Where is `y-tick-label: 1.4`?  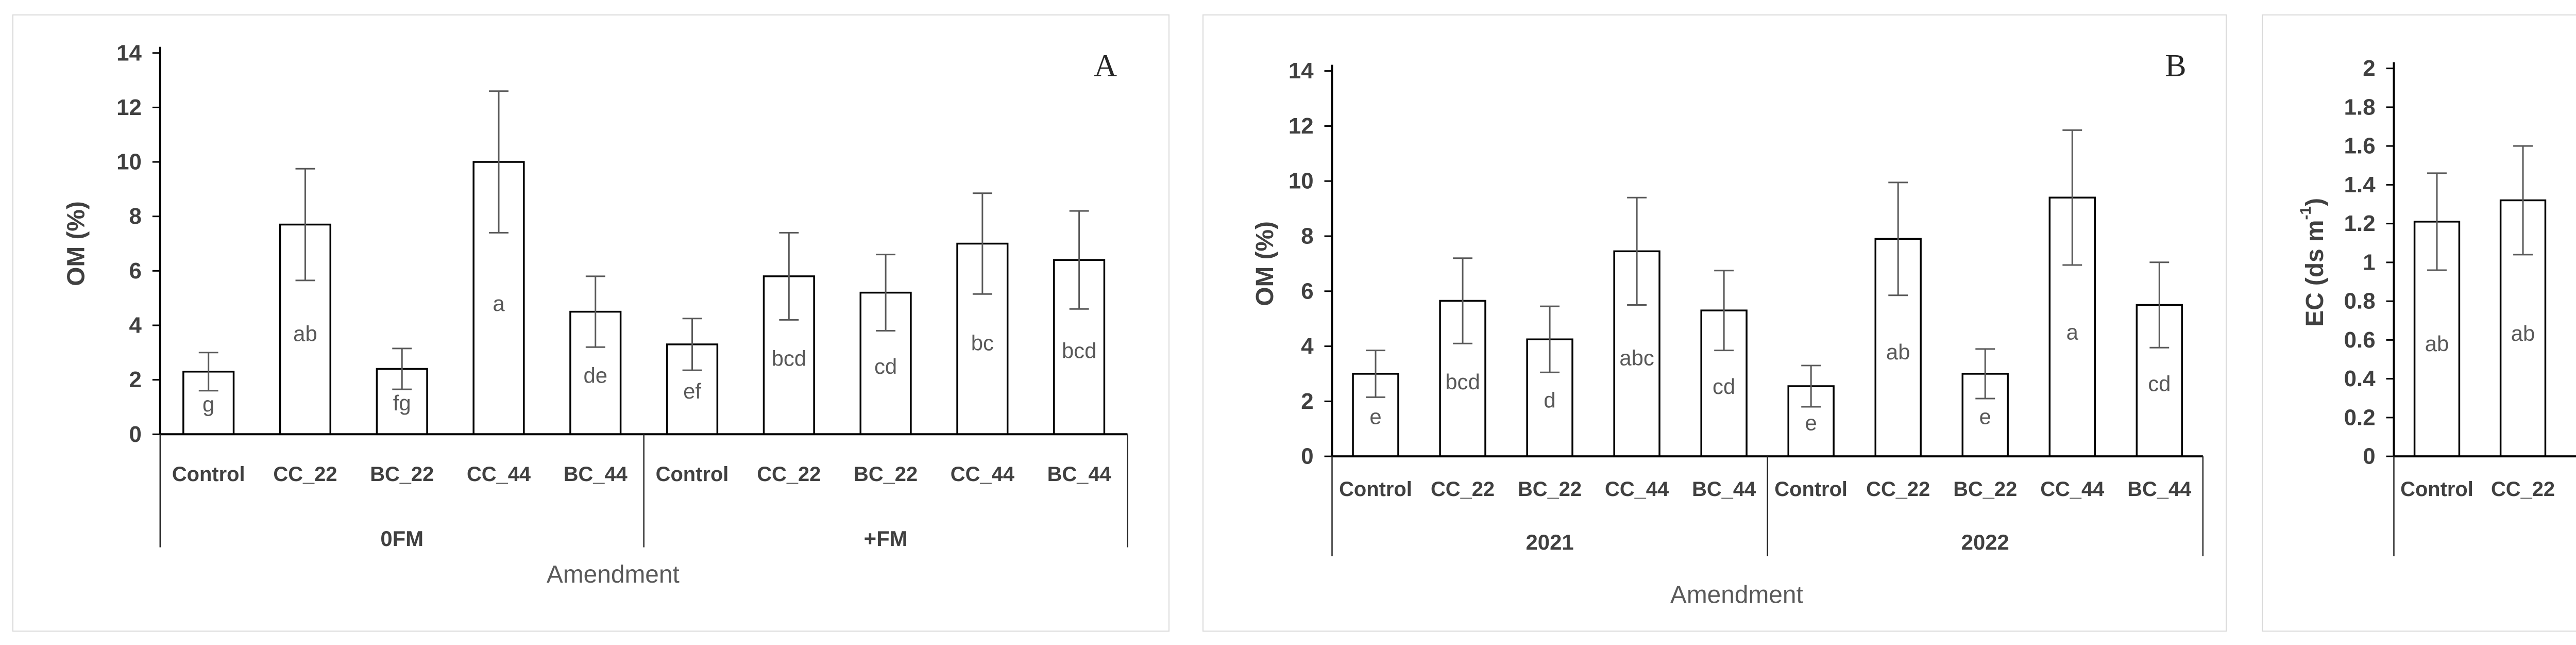 y-tick-label: 1.4 is located at coordinates (2360, 185).